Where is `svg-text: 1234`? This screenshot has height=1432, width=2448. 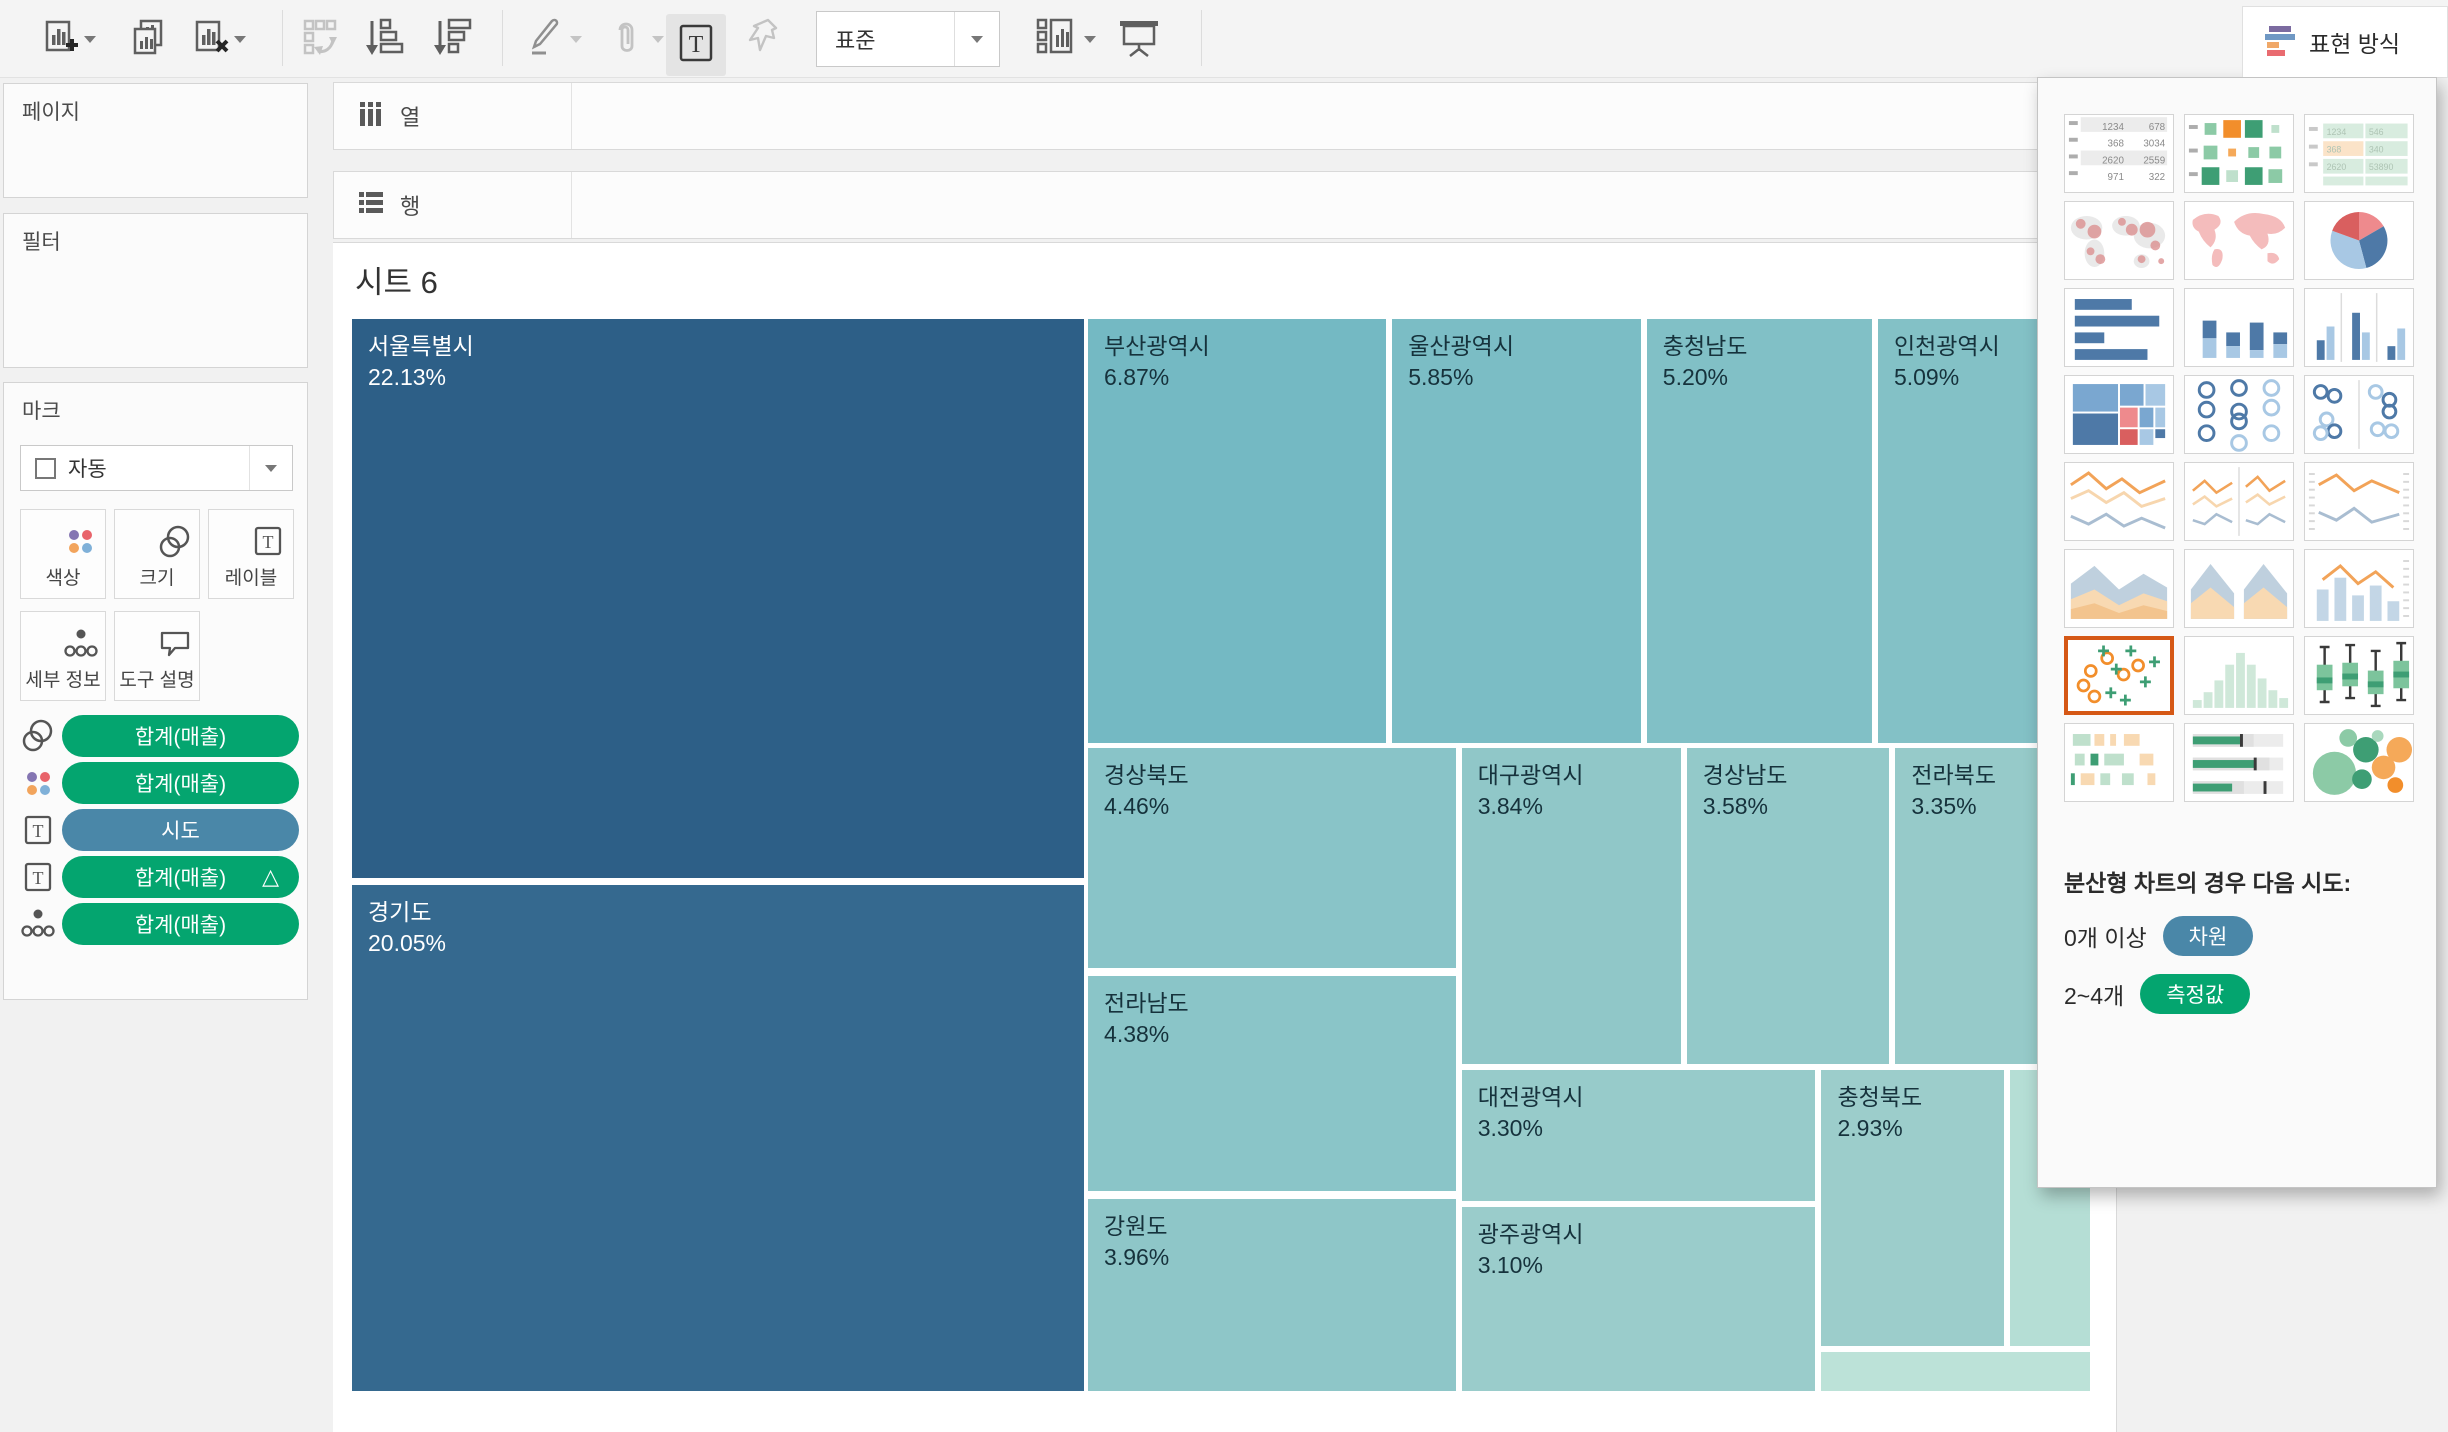 svg-text: 1234 is located at coordinates (2337, 132).